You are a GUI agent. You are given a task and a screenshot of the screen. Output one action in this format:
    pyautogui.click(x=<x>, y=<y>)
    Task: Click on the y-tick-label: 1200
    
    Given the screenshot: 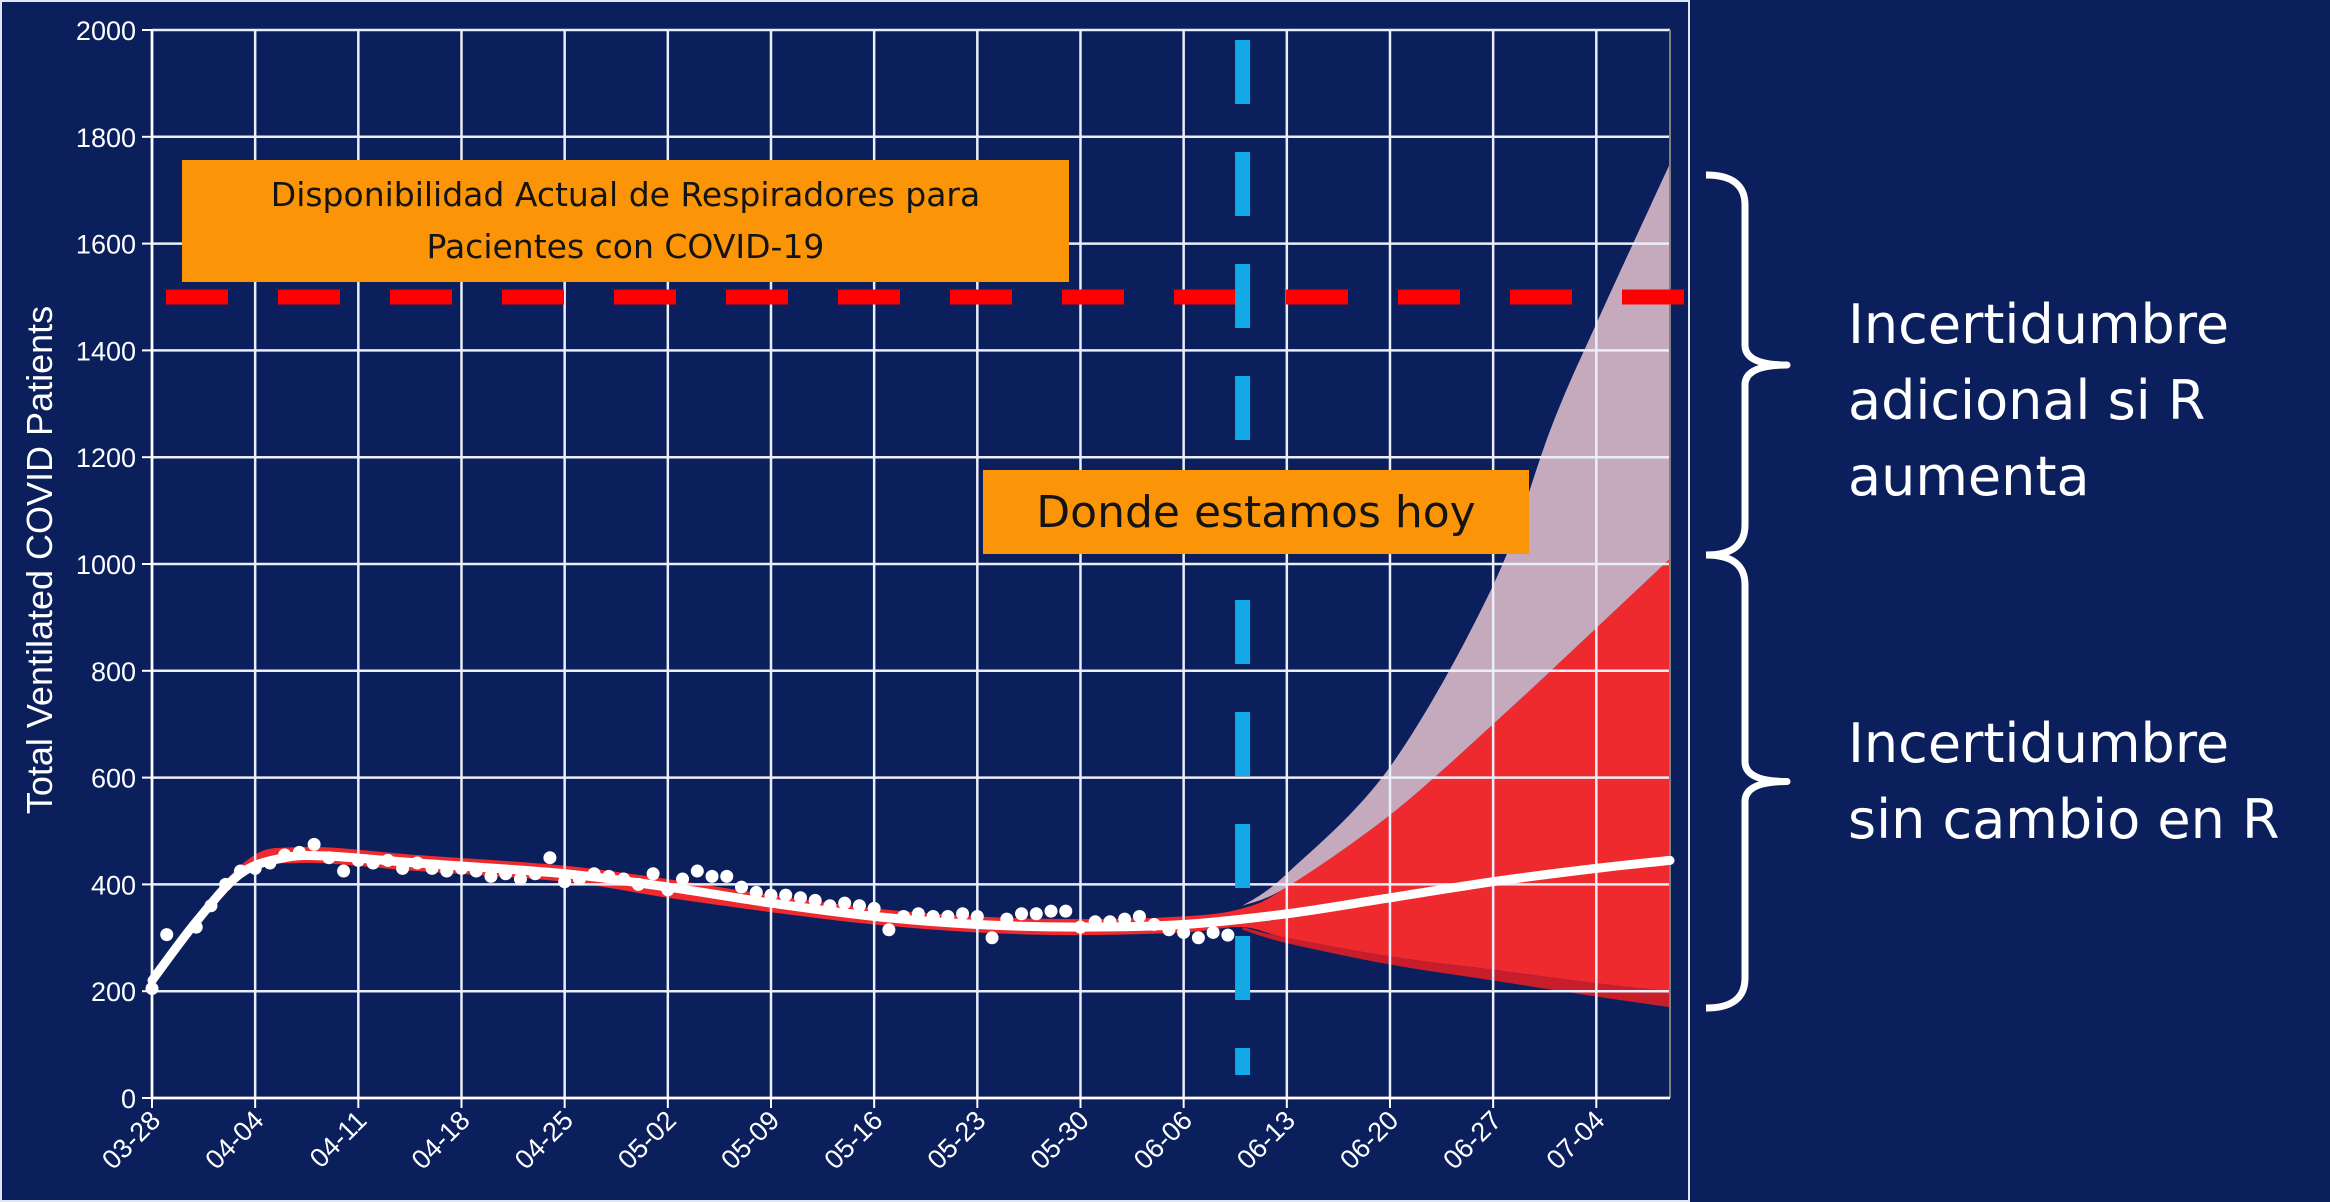 What is the action you would take?
    pyautogui.click(x=106, y=458)
    